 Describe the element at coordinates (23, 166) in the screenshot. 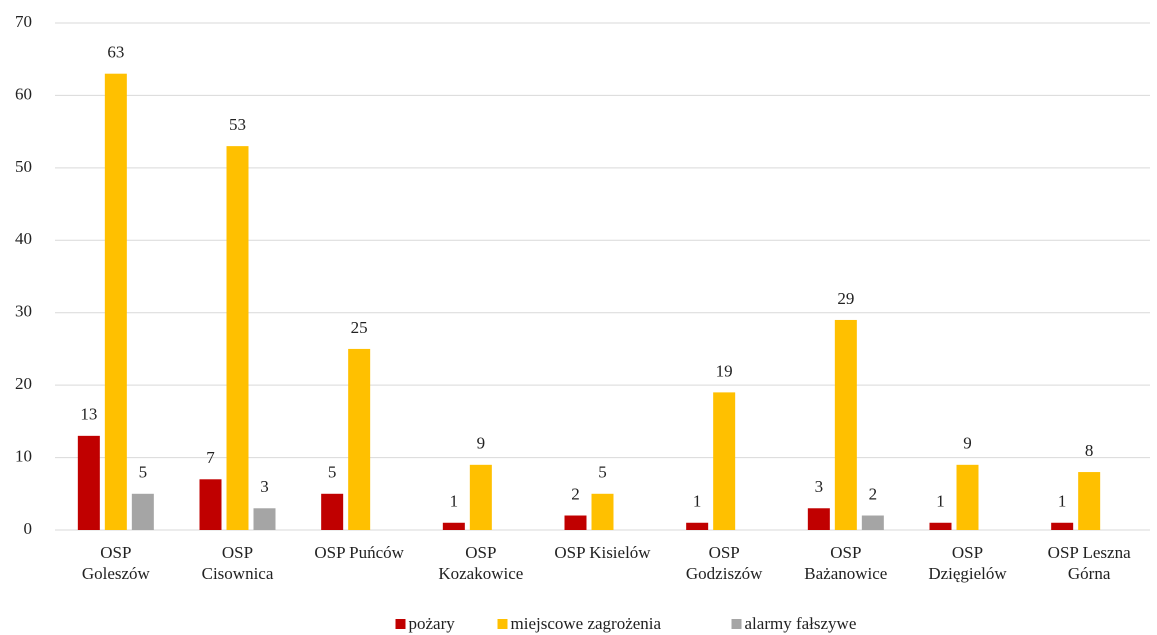

I see `y-tick-label: 50` at that location.